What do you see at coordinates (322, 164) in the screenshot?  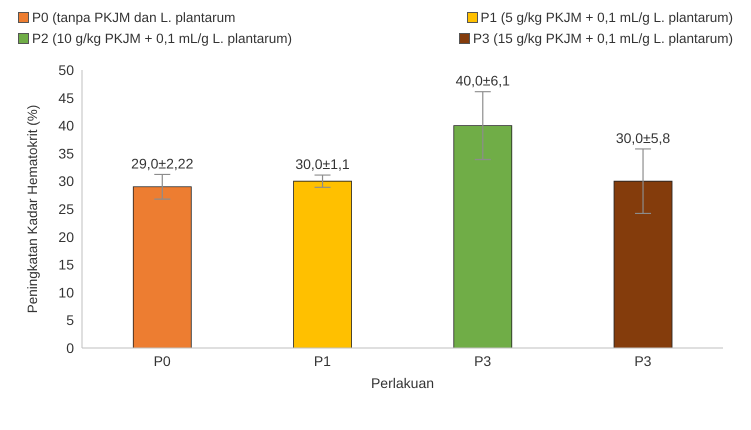 I see `data-label: 30,0±1,1` at bounding box center [322, 164].